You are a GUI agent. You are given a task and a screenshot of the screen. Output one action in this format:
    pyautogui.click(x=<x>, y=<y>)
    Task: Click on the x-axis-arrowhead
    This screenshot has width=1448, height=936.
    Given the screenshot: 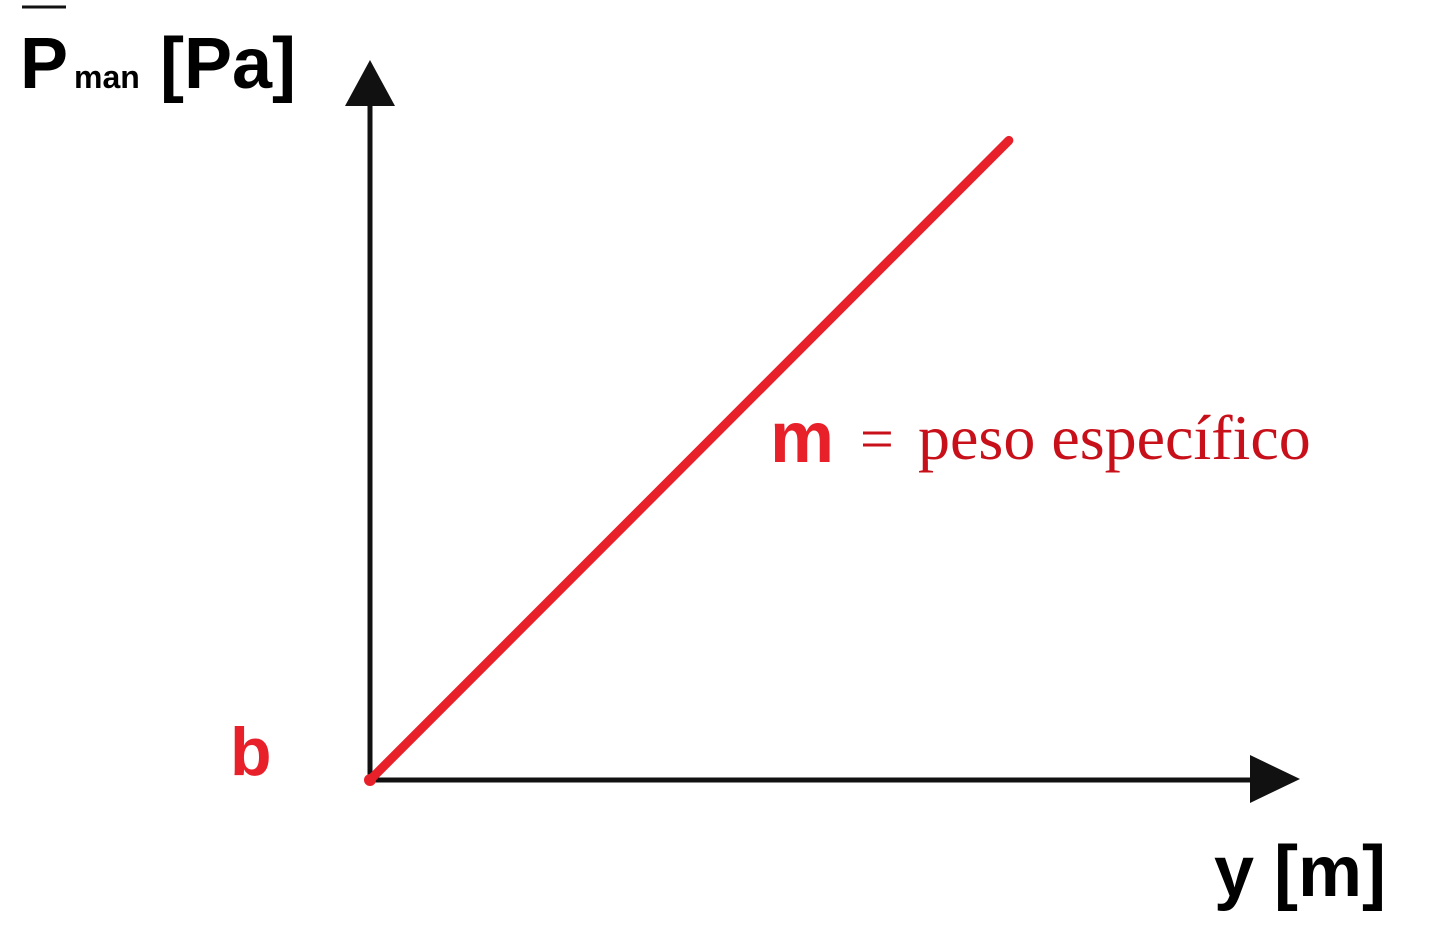 What is the action you would take?
    pyautogui.click(x=1275, y=779)
    